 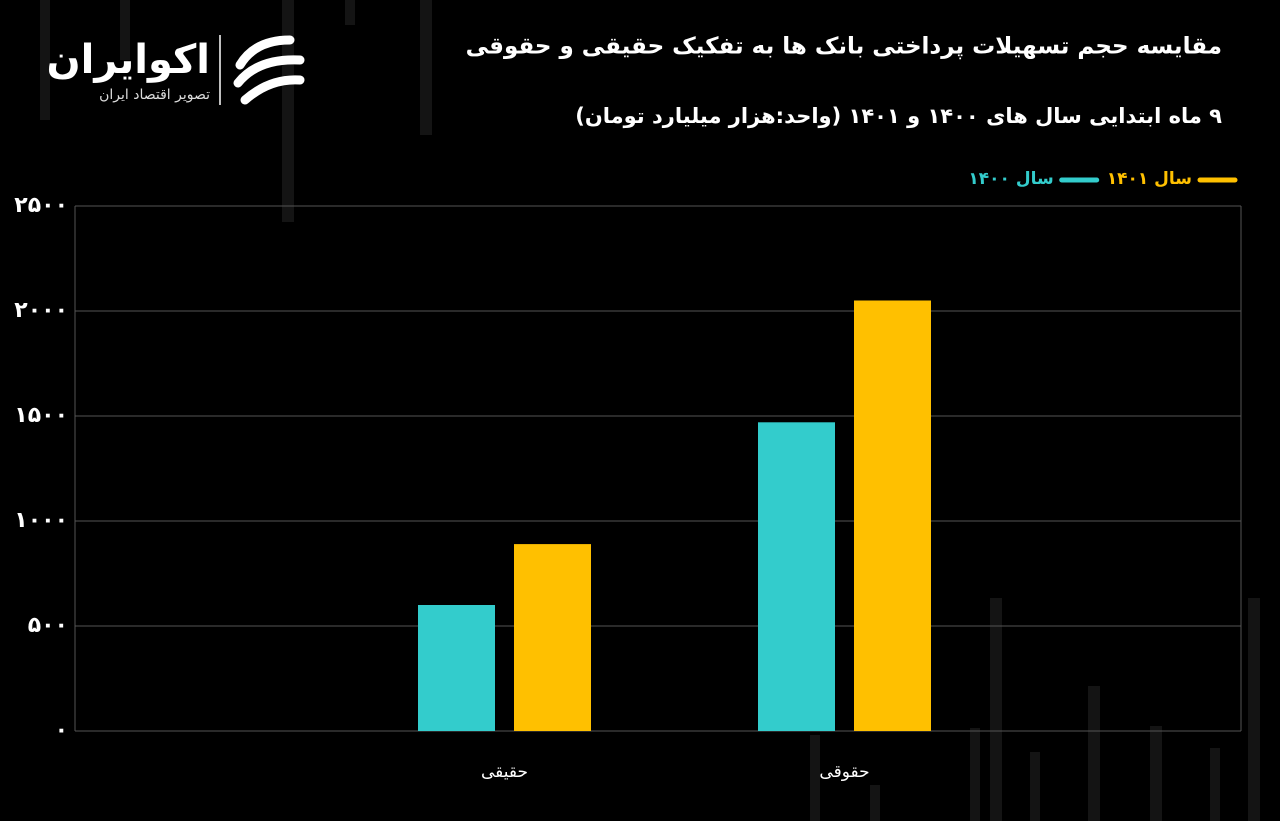 I want to click on x-tick-label: حقوقی, so click(x=844, y=772).